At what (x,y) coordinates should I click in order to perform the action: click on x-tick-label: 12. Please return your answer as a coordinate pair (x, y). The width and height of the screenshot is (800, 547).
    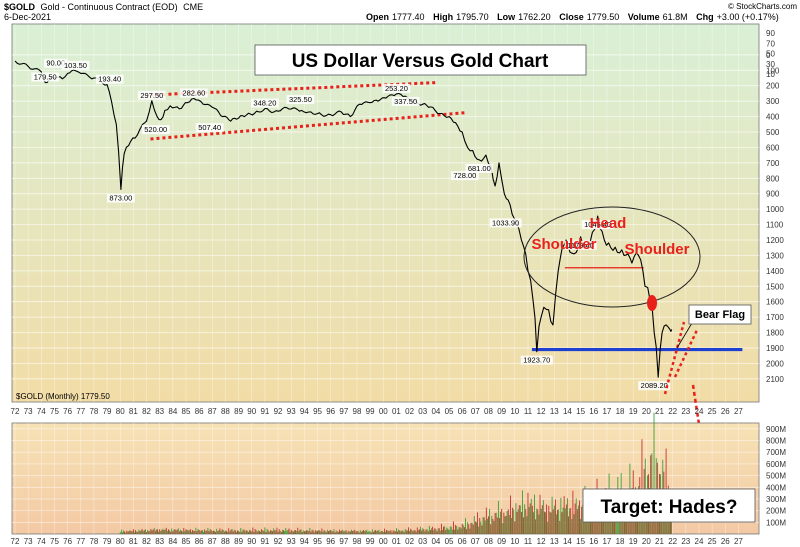
    Looking at the image, I should click on (541, 411).